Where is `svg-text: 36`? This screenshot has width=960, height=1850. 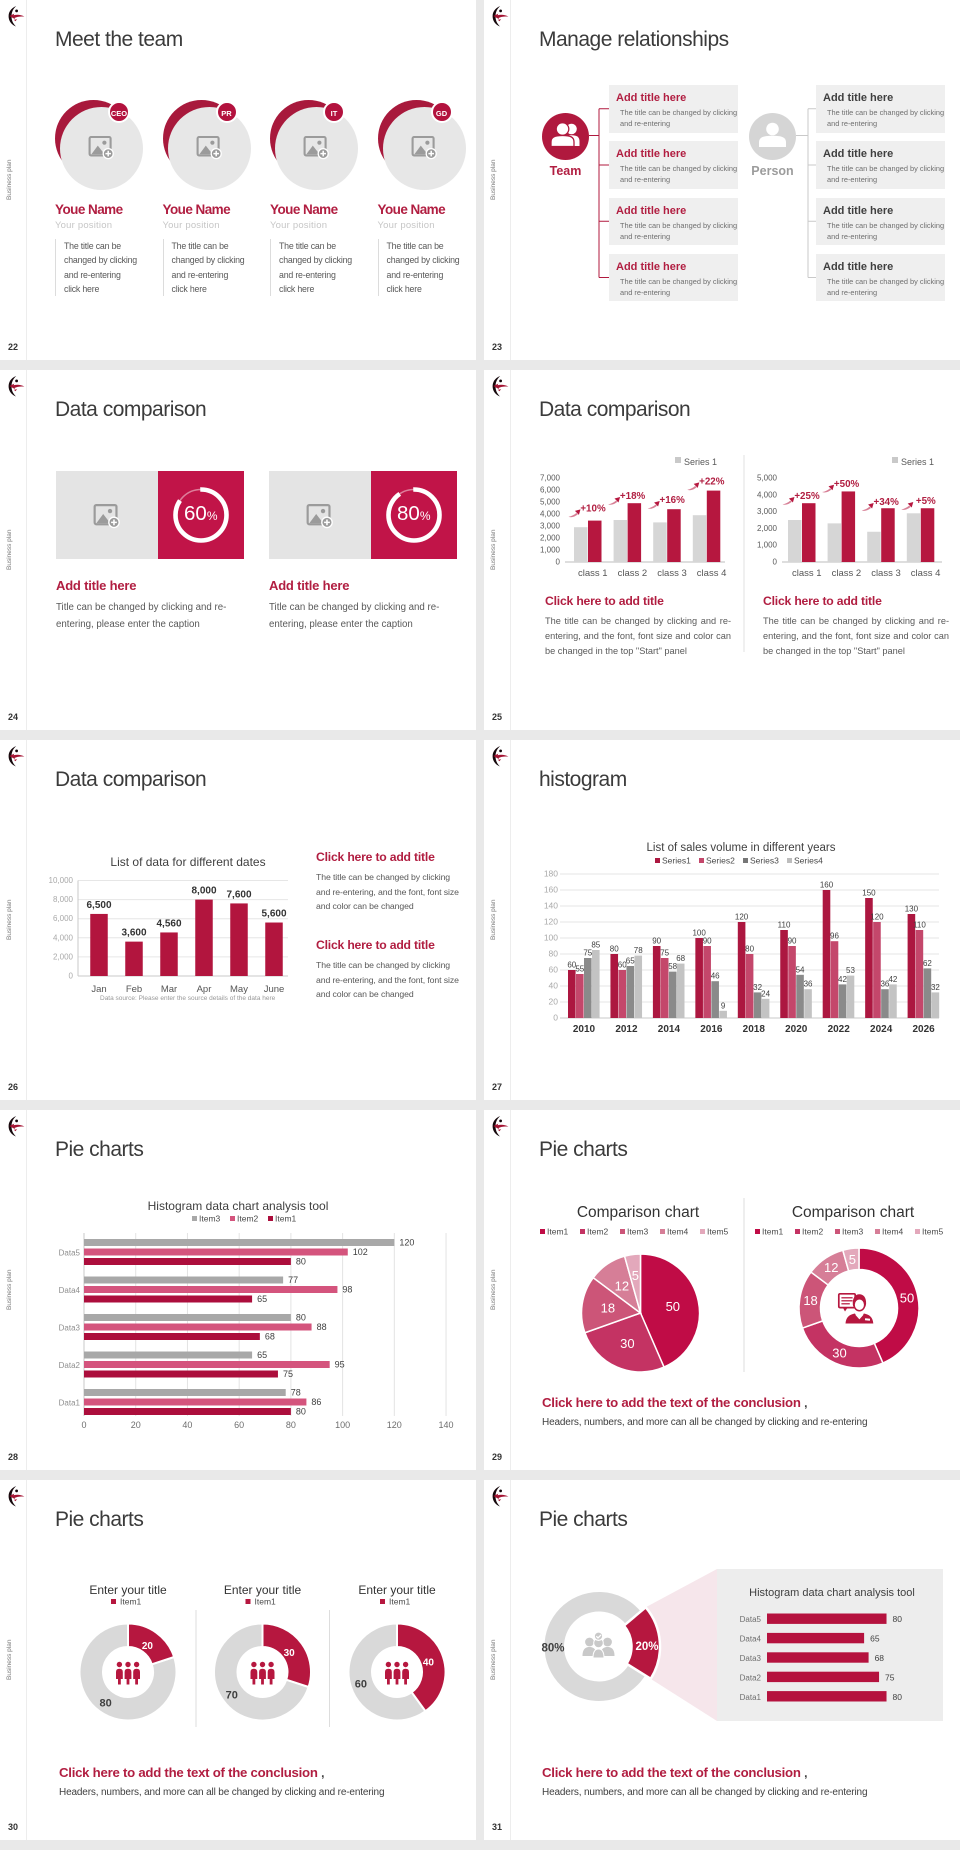 svg-text: 36 is located at coordinates (808, 984).